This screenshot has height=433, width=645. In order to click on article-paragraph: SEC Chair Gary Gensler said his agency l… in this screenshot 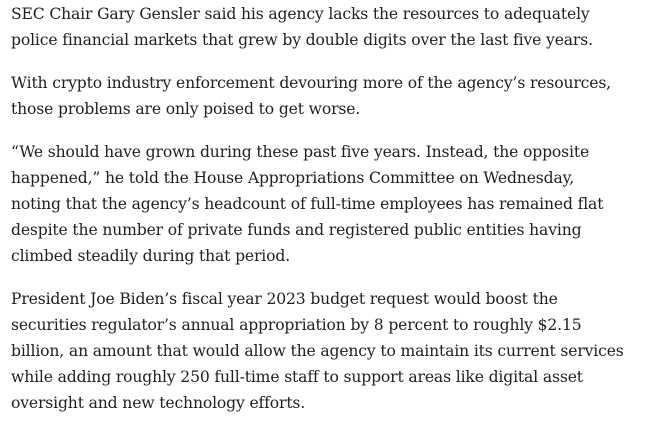, I will do `click(326, 27)`.